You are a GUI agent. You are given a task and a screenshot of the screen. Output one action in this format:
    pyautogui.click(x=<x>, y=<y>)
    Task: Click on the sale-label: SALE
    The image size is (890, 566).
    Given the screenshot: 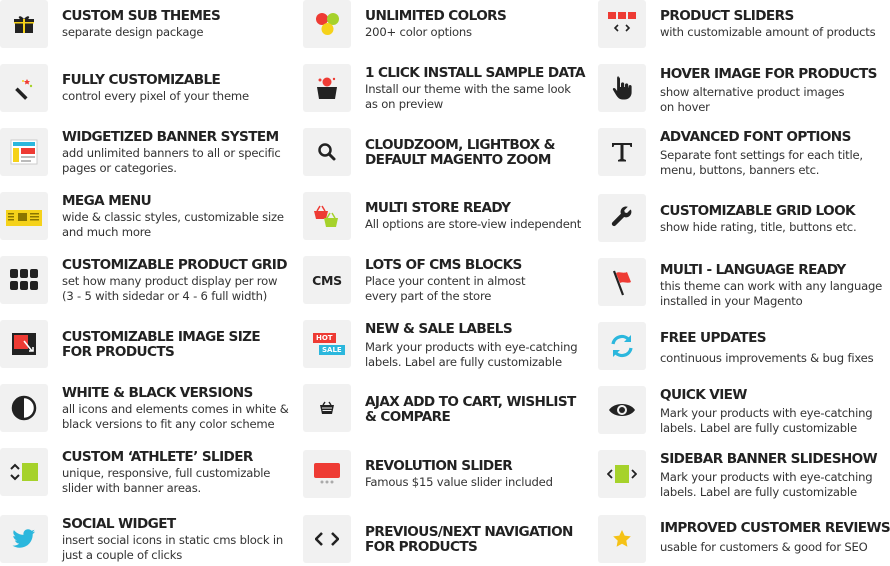 What is the action you would take?
    pyautogui.click(x=332, y=350)
    